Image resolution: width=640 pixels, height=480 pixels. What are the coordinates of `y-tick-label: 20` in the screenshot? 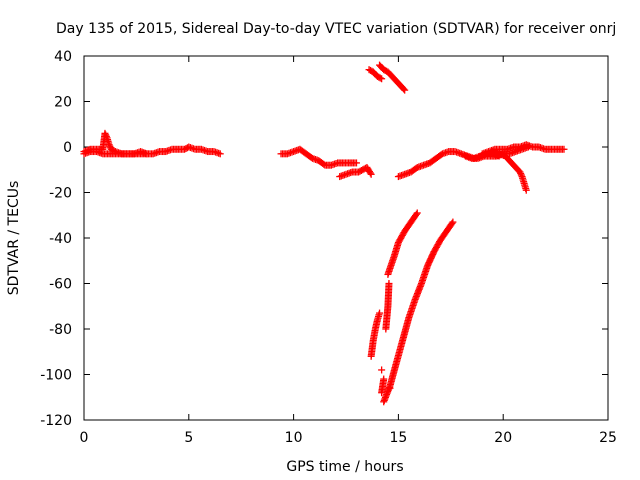 It's located at (63, 103).